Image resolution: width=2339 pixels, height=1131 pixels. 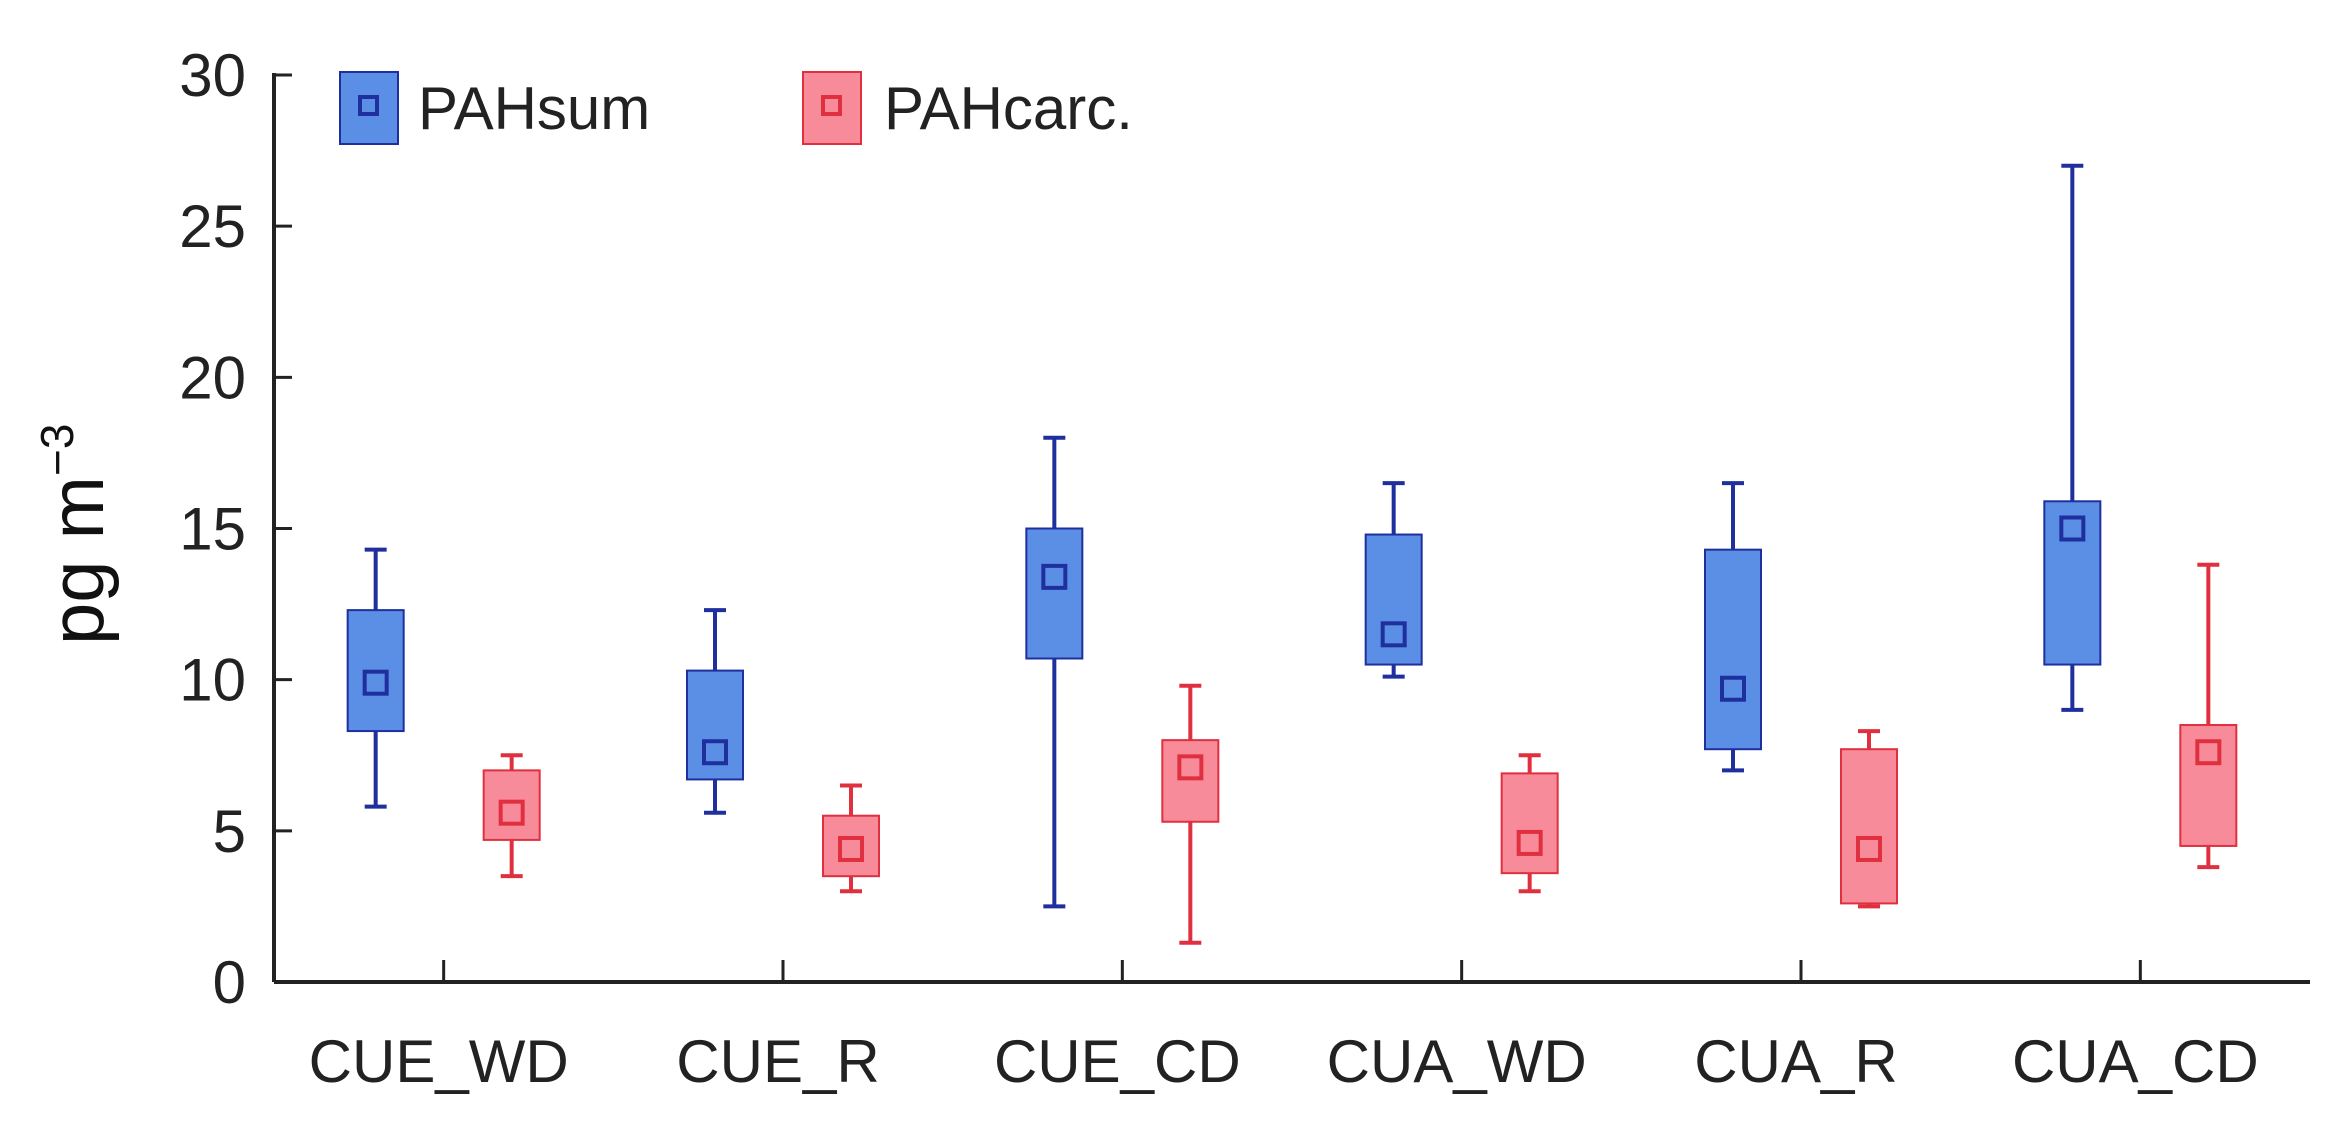 What do you see at coordinates (534, 108) in the screenshot?
I see `legend-label-pahsum: PAHsum` at bounding box center [534, 108].